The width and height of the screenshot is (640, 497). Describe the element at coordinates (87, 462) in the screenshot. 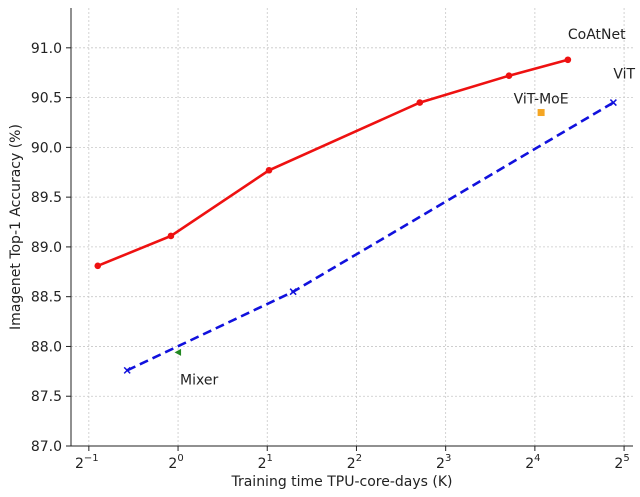

I see `x-tick-label: 2−1` at that location.